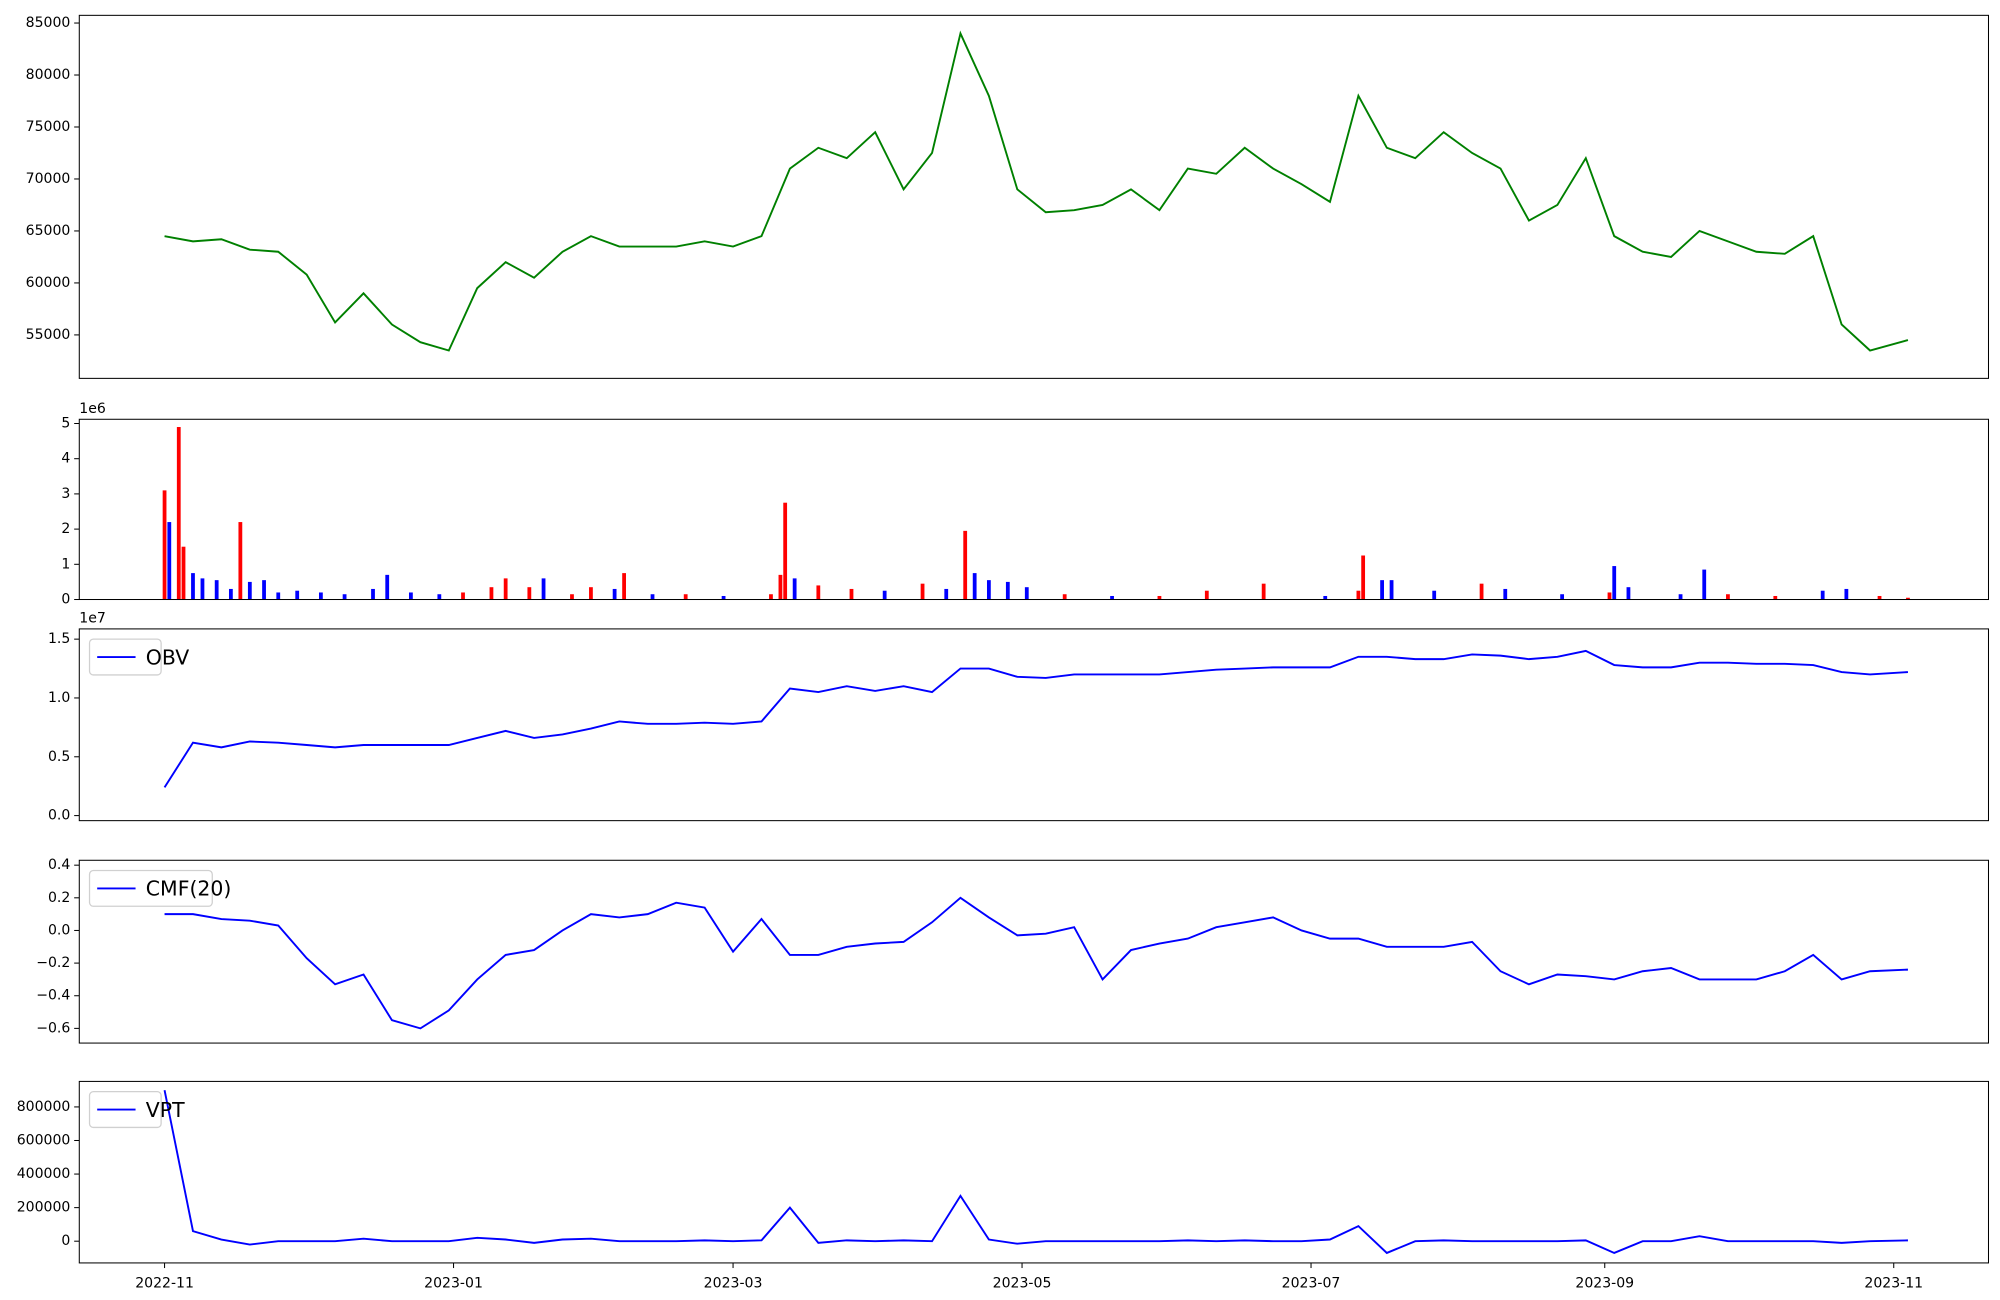 The image size is (2000, 1300). Describe the element at coordinates (92, 409) in the screenshot. I see `axis-offset: 1e6` at that location.